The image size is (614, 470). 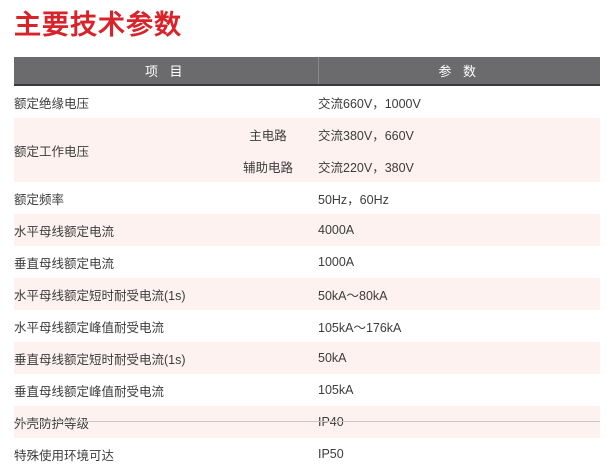 What do you see at coordinates (459, 454) in the screenshot?
I see `cell-value: IP50` at bounding box center [459, 454].